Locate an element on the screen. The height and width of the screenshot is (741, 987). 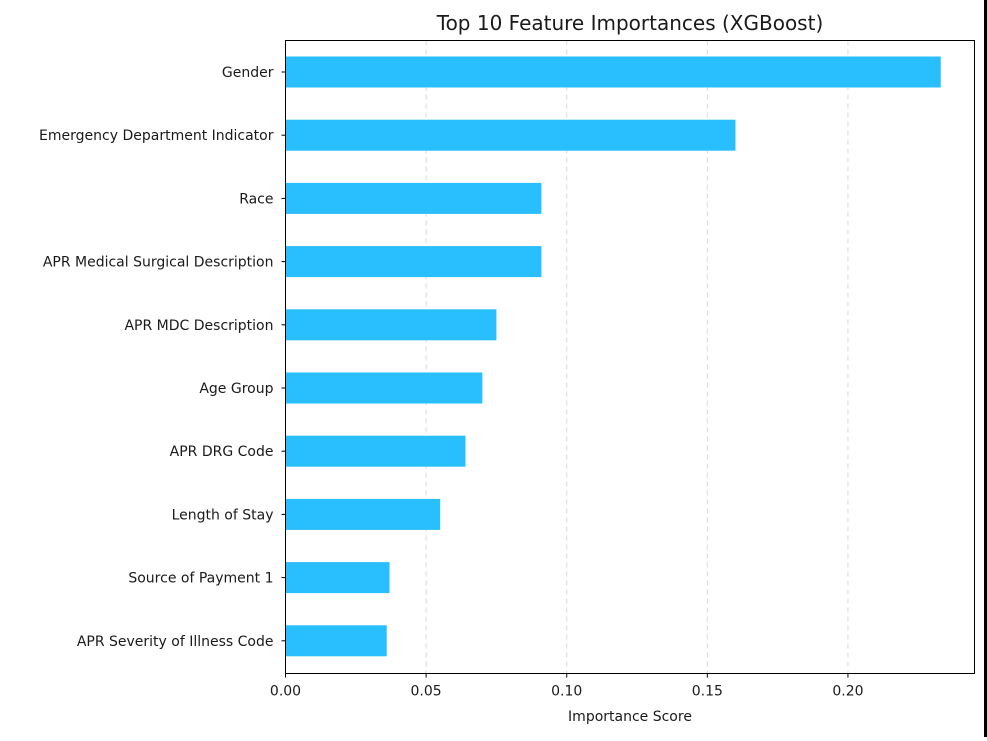
x-axis-label: Importance Score is located at coordinates (630, 717).